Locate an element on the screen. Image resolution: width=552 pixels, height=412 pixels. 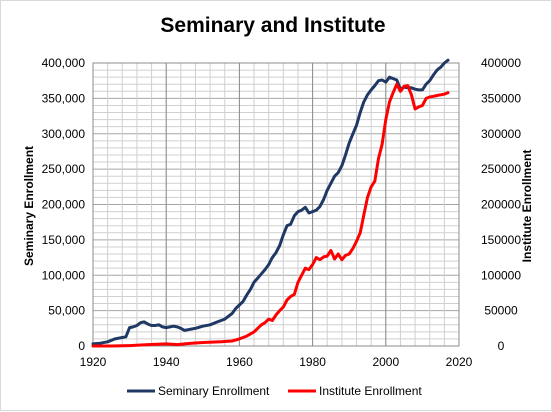
x-tick-label: 1960 is located at coordinates (239, 362).